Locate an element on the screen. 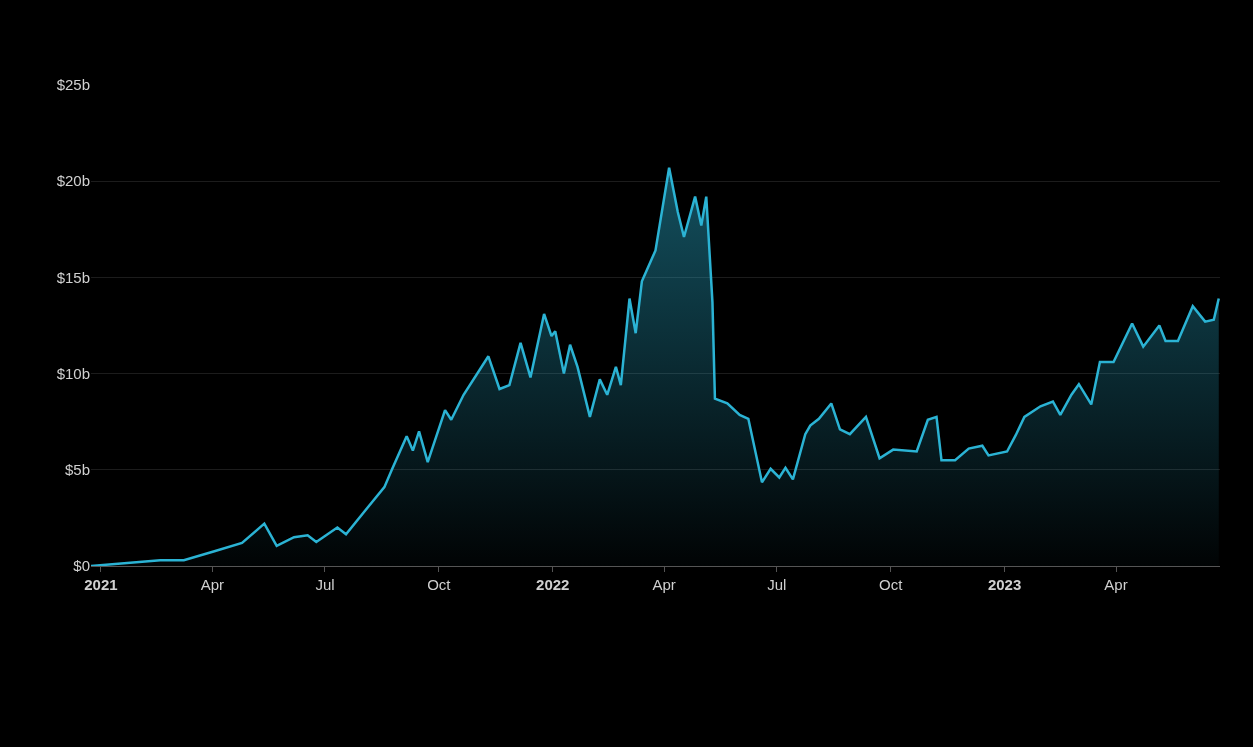 This screenshot has width=1253, height=747. y-tick-label: $25b is located at coordinates (73, 85).